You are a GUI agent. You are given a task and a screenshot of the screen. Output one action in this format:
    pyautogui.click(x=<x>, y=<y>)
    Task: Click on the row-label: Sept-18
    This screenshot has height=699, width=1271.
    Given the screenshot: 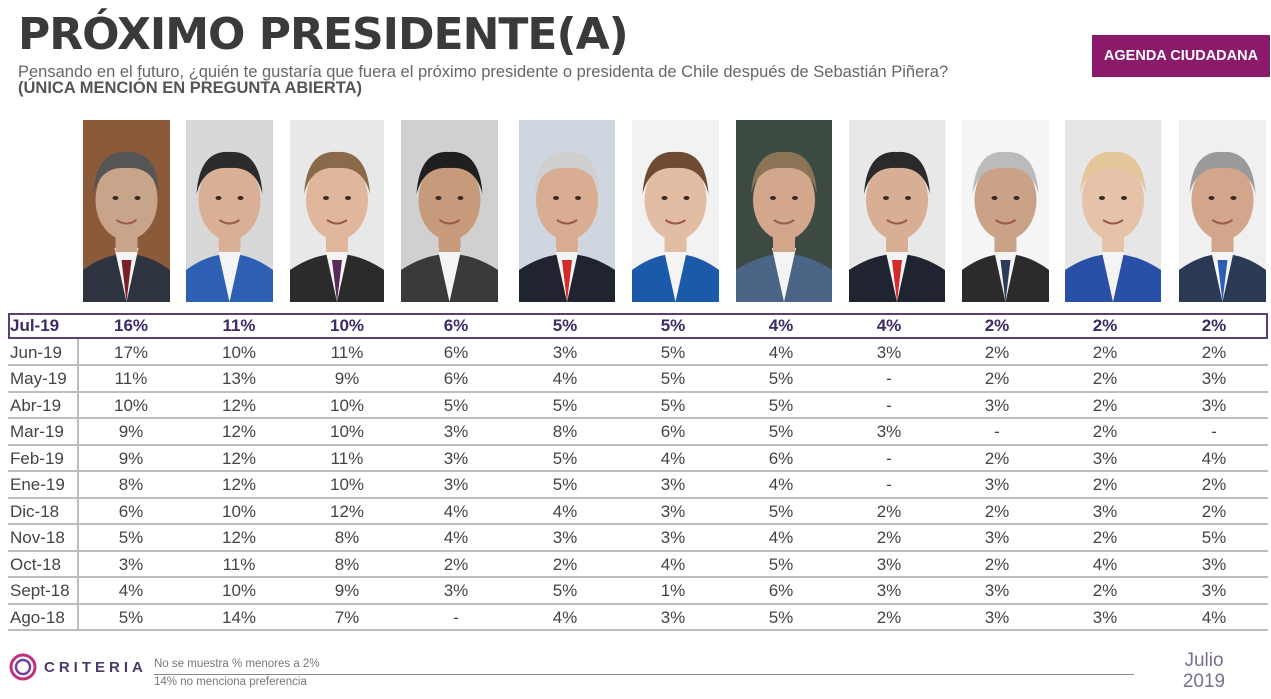 What is the action you would take?
    pyautogui.click(x=40, y=590)
    